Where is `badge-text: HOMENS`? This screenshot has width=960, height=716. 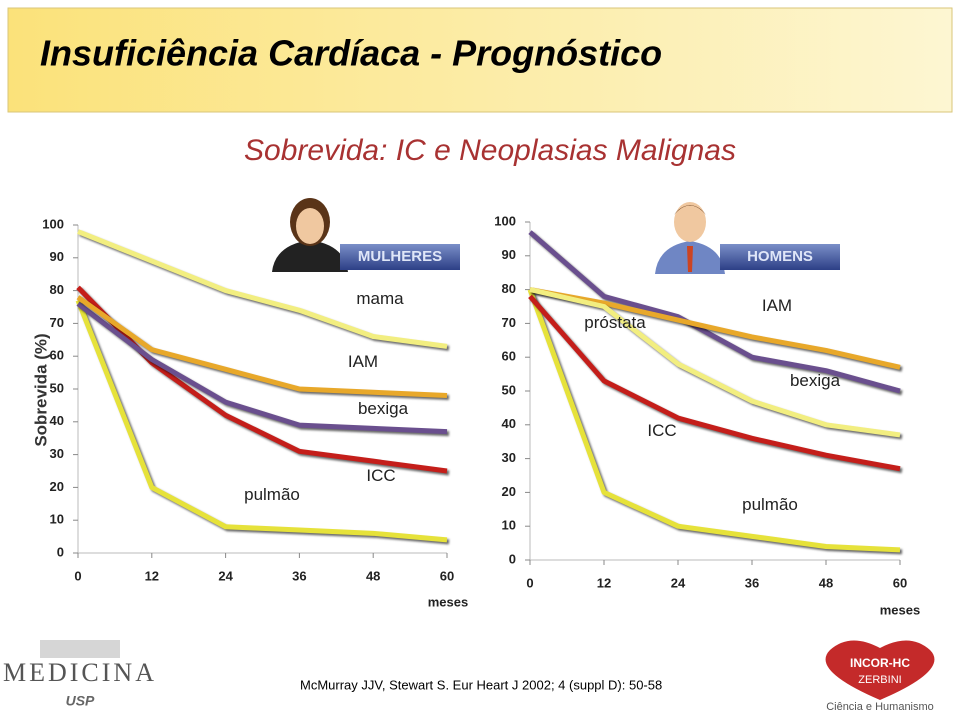
badge-text: HOMENS is located at coordinates (780, 256).